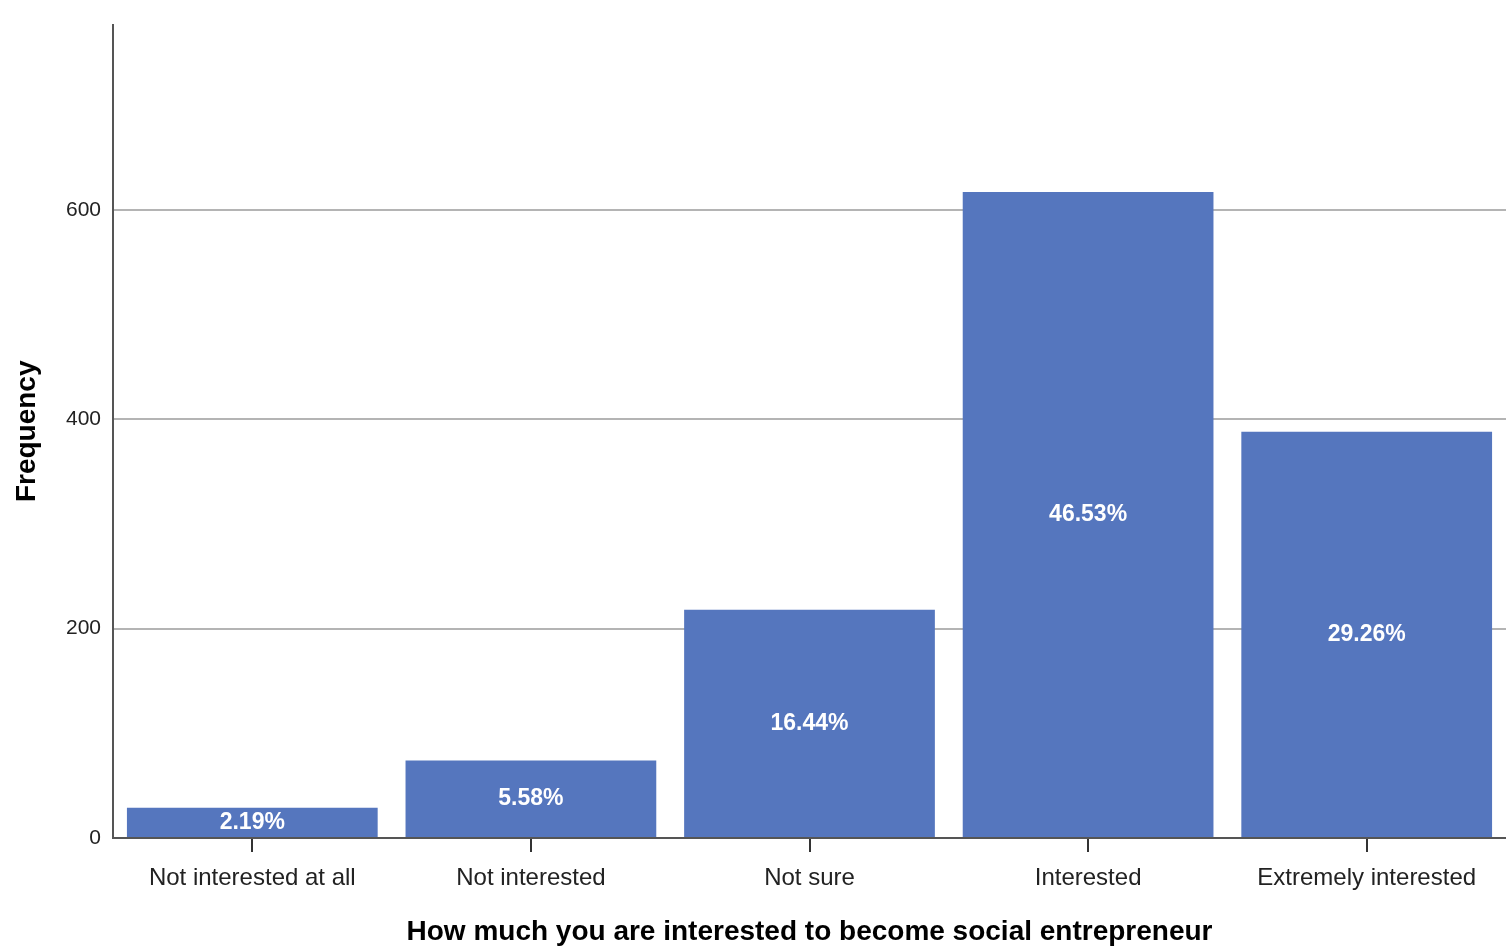 The image size is (1506, 949). What do you see at coordinates (1088, 877) in the screenshot?
I see `x-tick-label: Interested` at bounding box center [1088, 877].